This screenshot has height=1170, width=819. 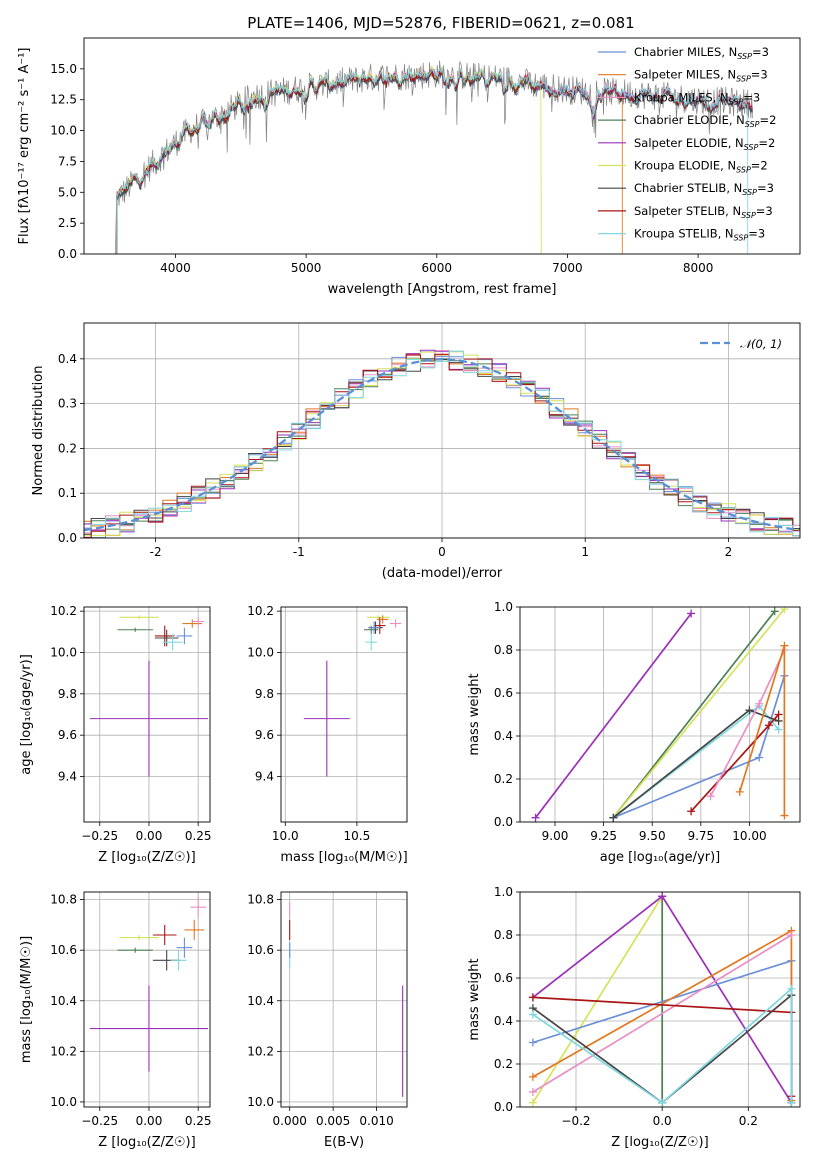 What do you see at coordinates (166, 638) in the screenshot?
I see `errorbar-chabrier-stelib` at bounding box center [166, 638].